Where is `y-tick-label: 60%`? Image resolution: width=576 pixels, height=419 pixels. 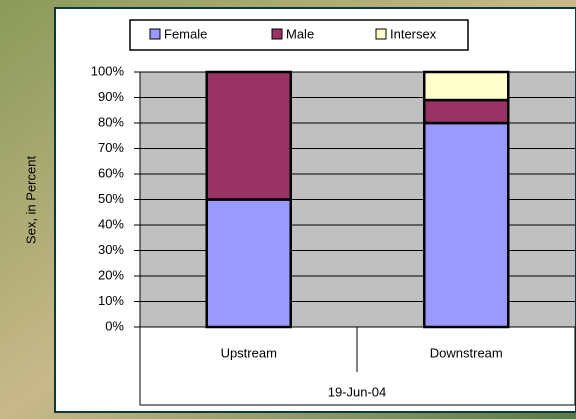
y-tick-label: 60% is located at coordinates (111, 172).